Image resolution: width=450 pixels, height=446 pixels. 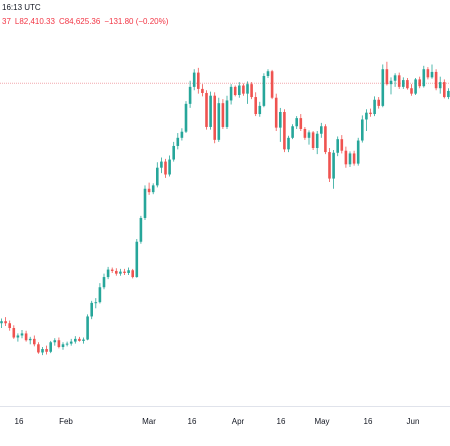 What do you see at coordinates (66, 421) in the screenshot?
I see `x-tick-label: Feb` at bounding box center [66, 421].